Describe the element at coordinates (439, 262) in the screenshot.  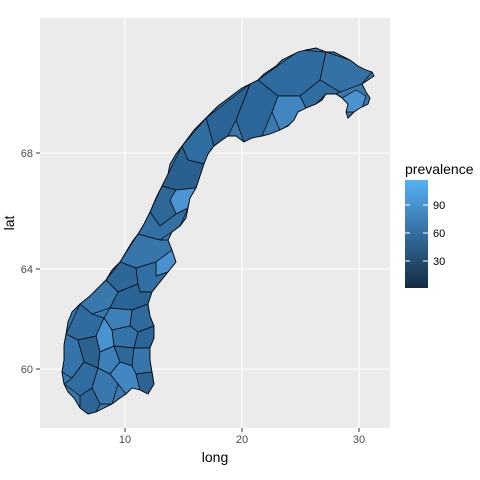
I see `legend-label: 30` at that location.